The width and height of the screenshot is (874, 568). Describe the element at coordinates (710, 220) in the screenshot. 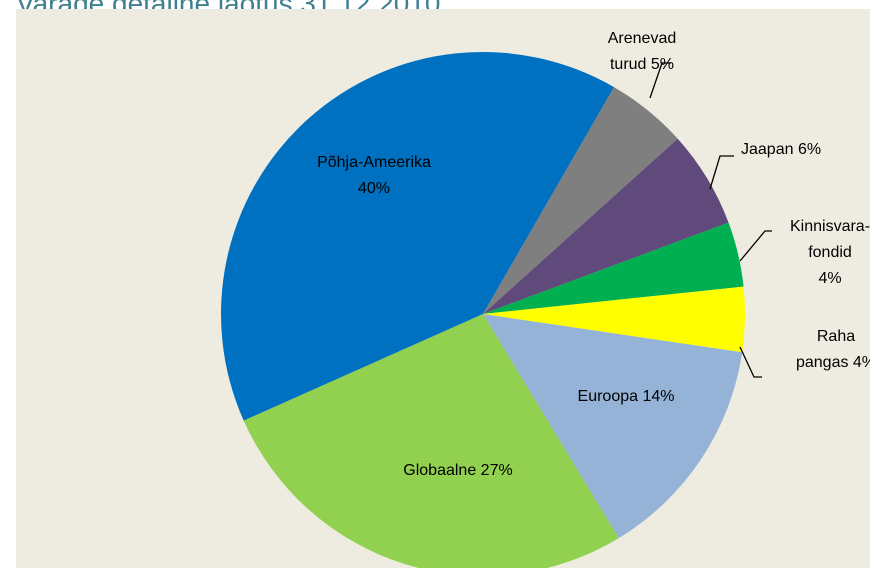

I see `leader-lines` at that location.